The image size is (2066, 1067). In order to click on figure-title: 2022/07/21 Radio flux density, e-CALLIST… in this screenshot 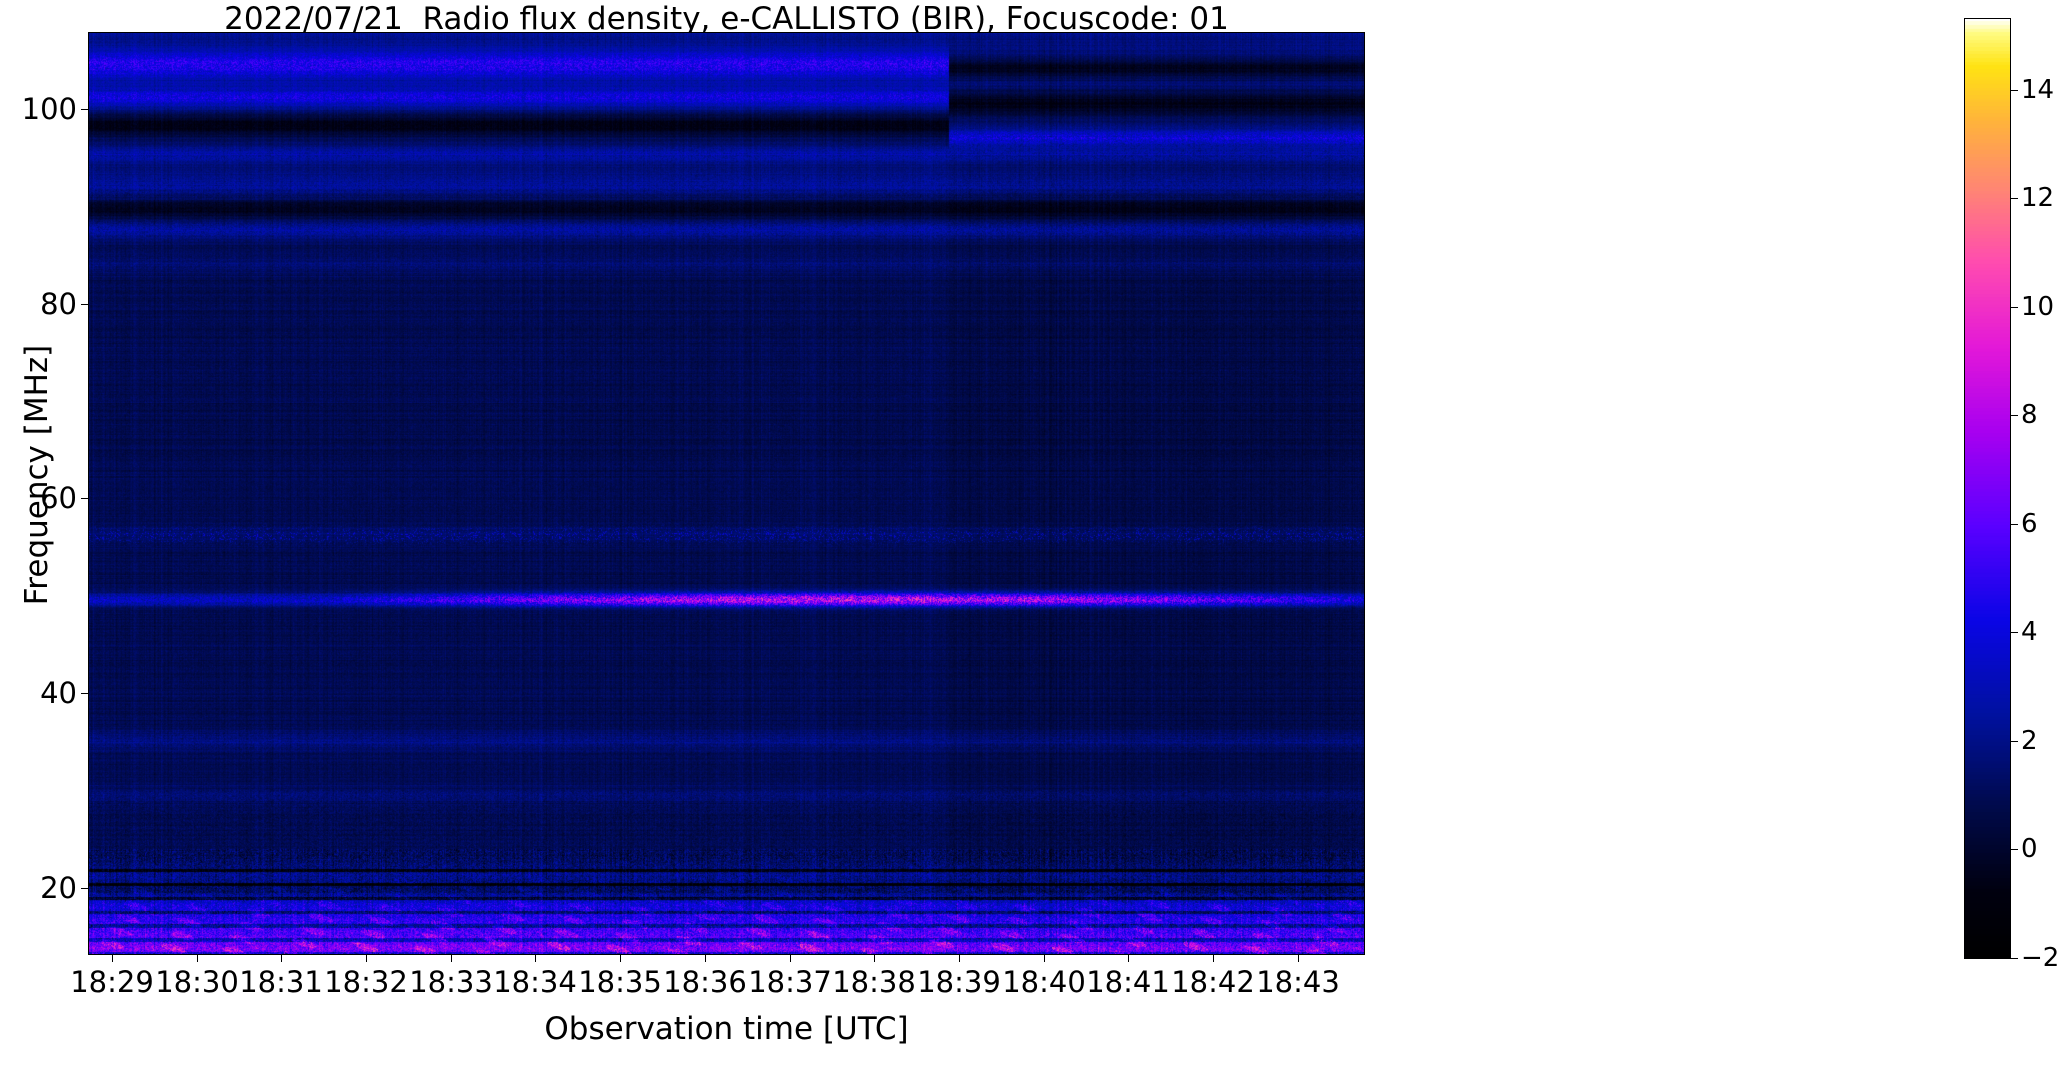, I will do `click(726, 19)`.